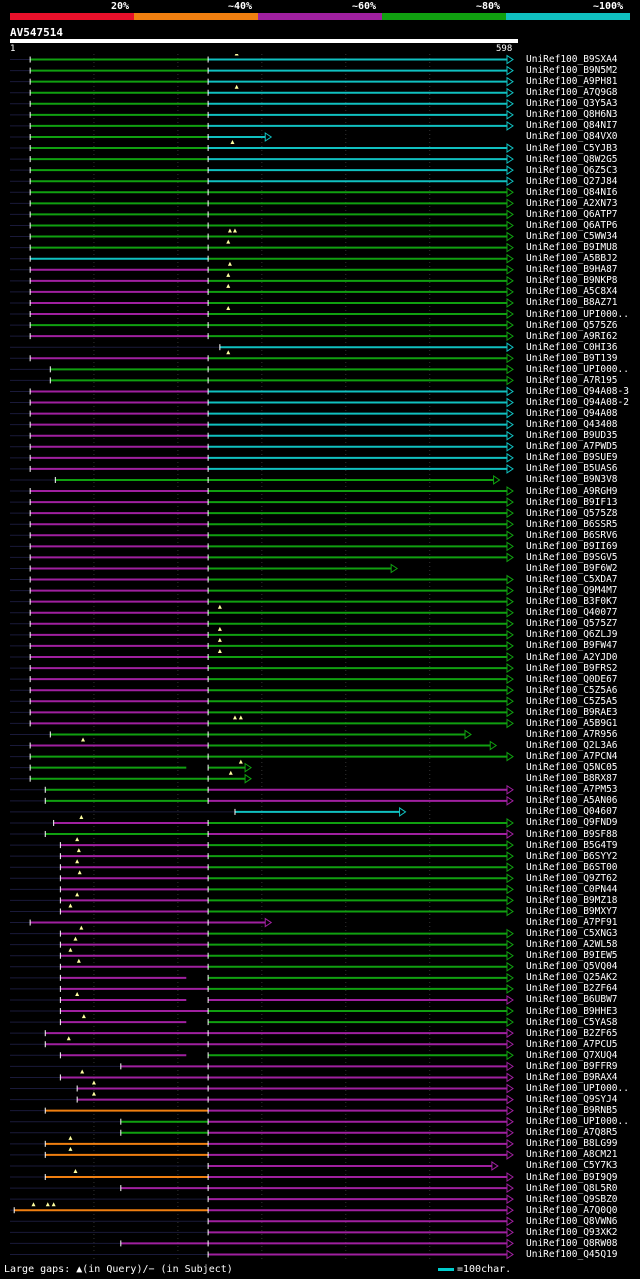 The height and width of the screenshot is (1279, 640). I want to click on hit-id-link: UniRef100_C5XDA7, so click(572, 580).